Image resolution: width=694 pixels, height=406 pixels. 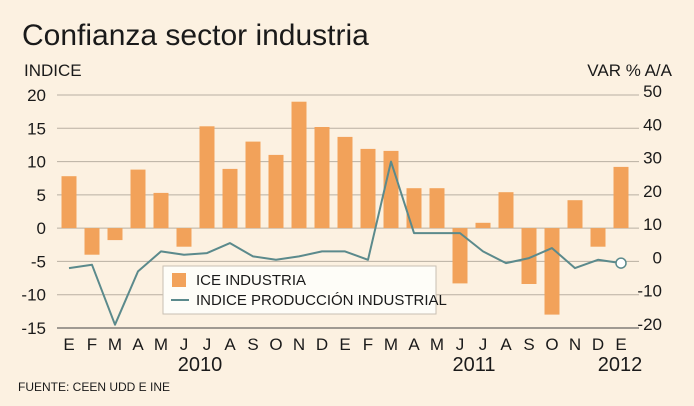 What do you see at coordinates (33, 328) in the screenshot?
I see `left-tick-label: -15` at bounding box center [33, 328].